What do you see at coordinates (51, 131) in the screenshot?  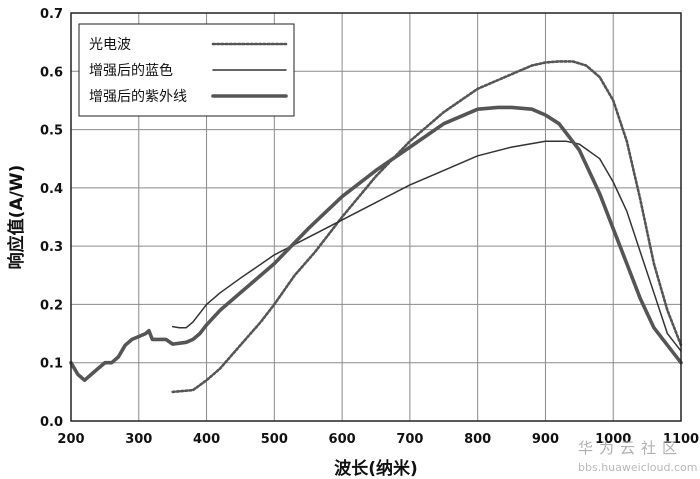 I see `y-tick-label: 0.5` at bounding box center [51, 131].